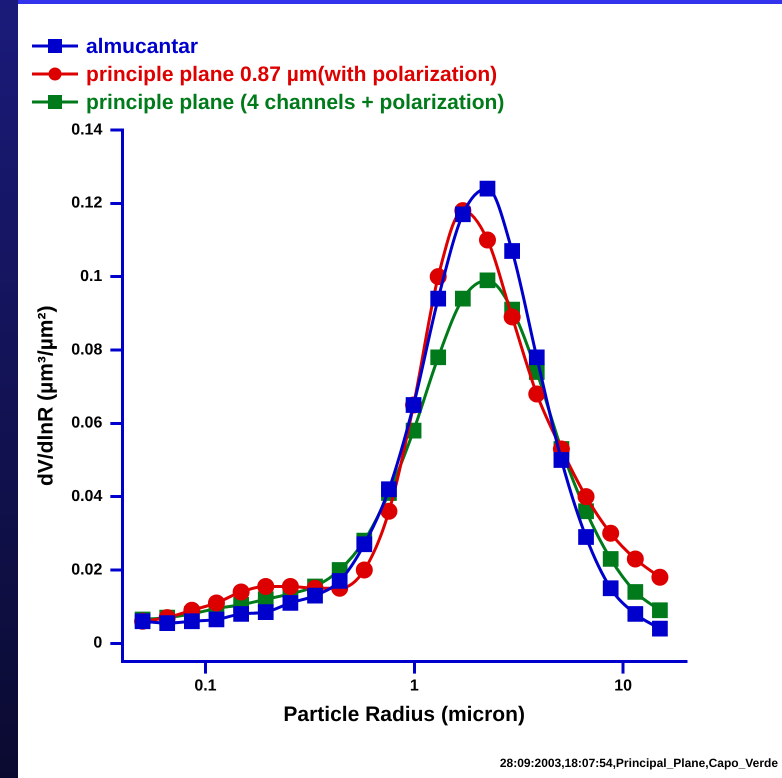 The height and width of the screenshot is (778, 782). I want to click on x-axis-title: Particle Radius (micron), so click(404, 714).